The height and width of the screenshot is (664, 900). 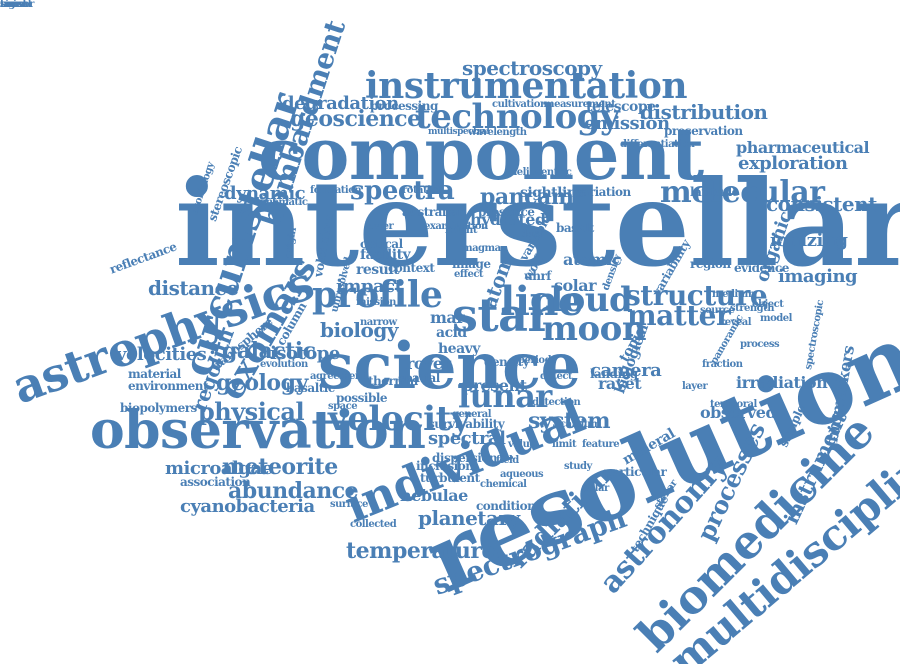 What do you see at coordinates (594, 329) in the screenshot?
I see `cloud-word: moon` at bounding box center [594, 329].